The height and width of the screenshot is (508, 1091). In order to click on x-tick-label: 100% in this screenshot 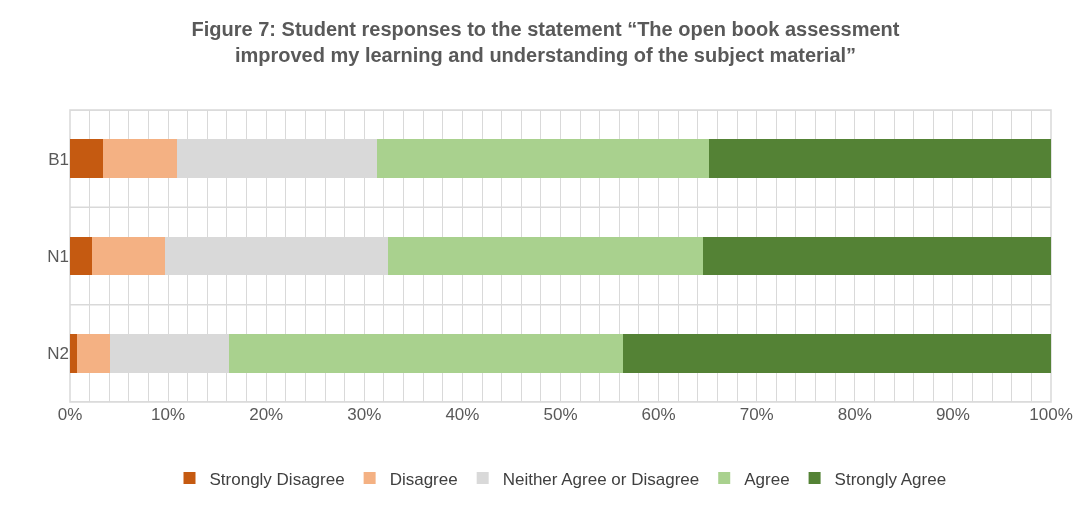, I will do `click(1051, 414)`.